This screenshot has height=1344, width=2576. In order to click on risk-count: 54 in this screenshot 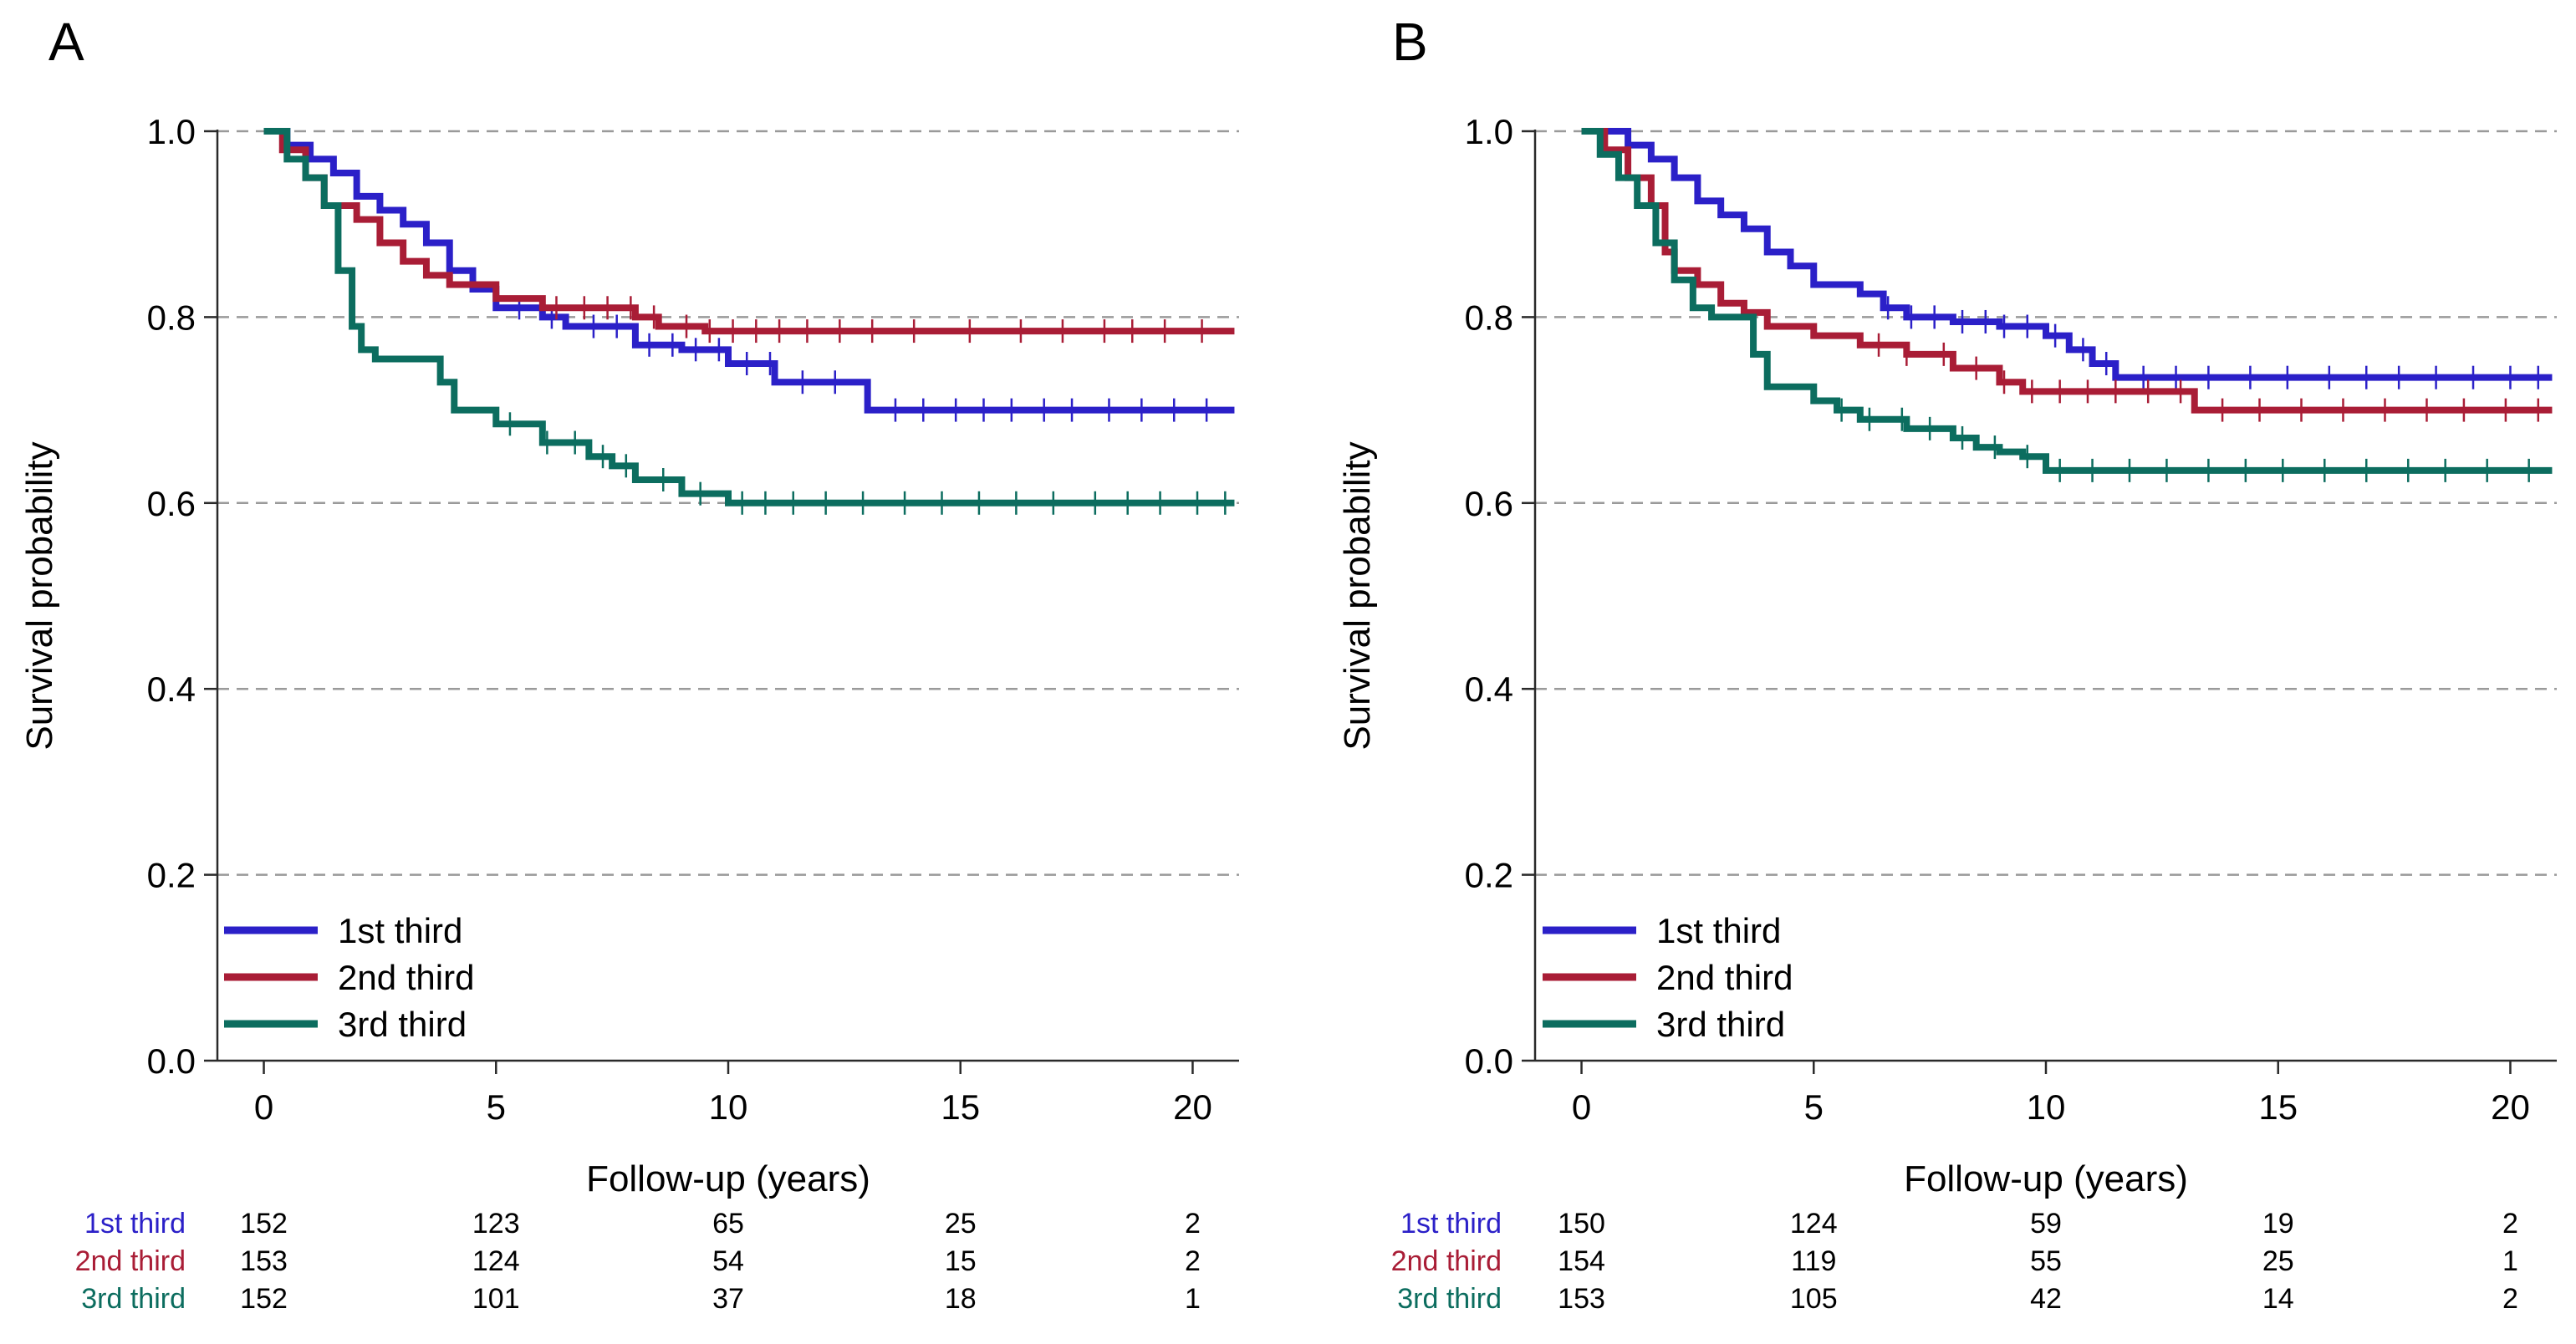, I will do `click(728, 1261)`.